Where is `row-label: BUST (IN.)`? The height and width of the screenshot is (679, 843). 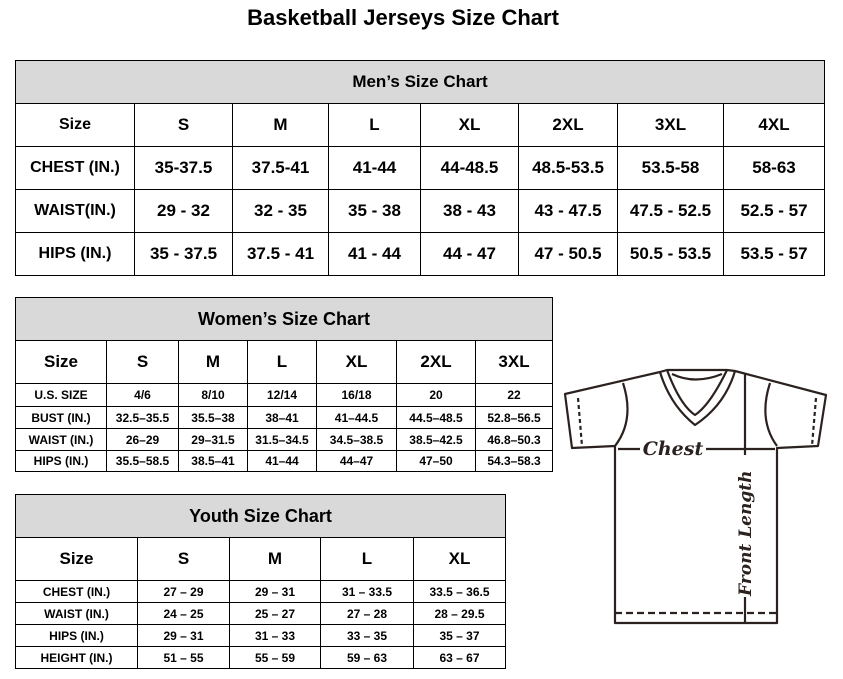 row-label: BUST (IN.) is located at coordinates (61, 417).